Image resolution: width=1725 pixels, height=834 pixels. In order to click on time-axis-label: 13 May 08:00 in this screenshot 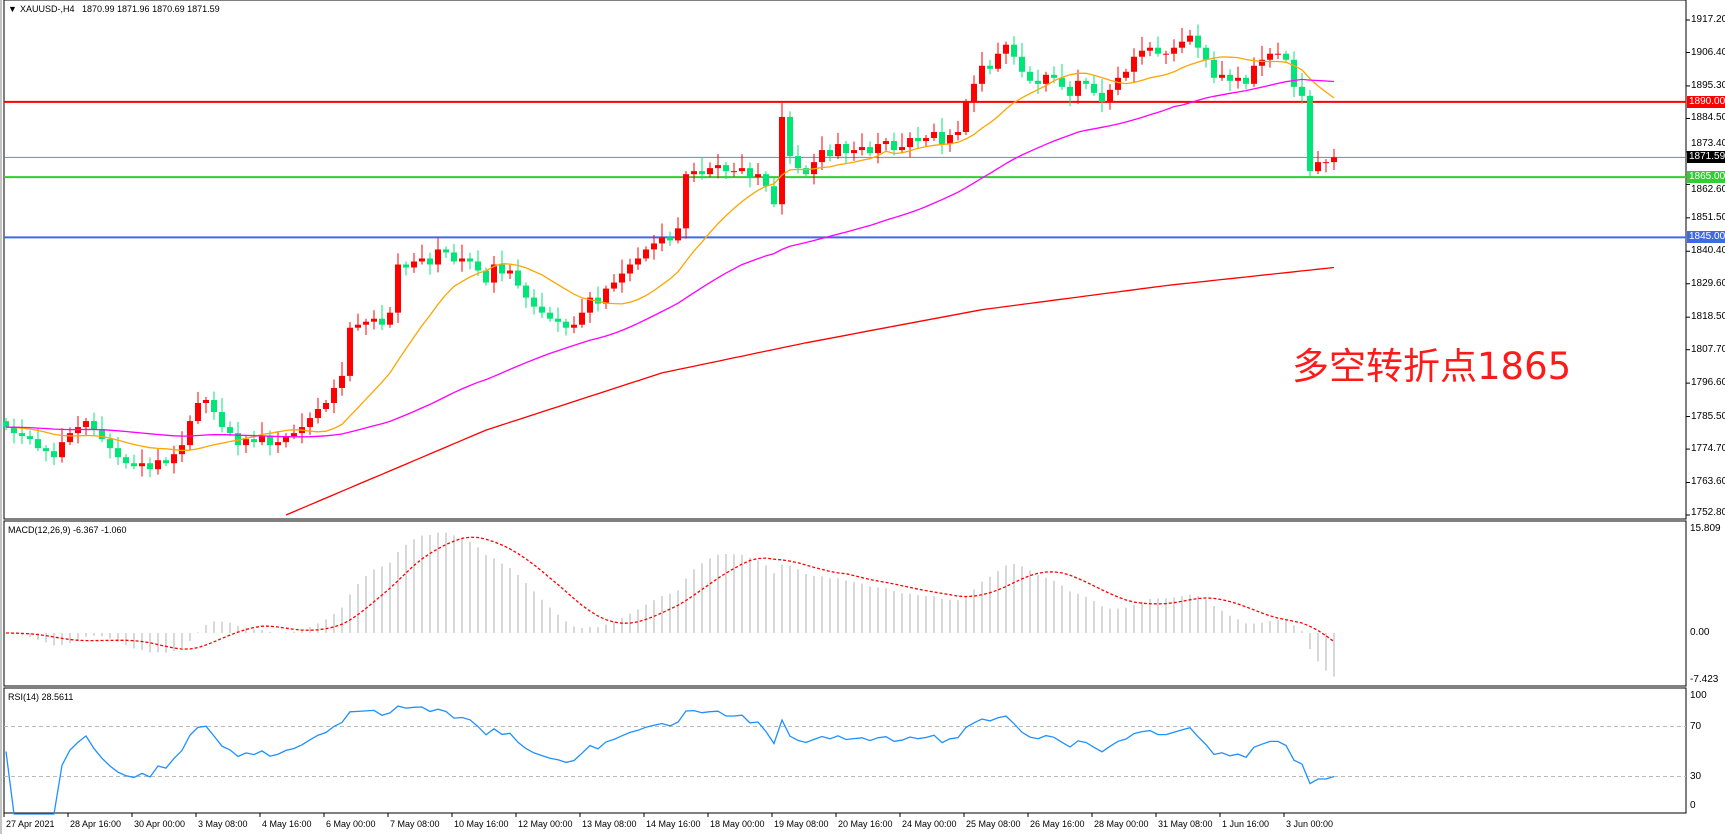, I will do `click(609, 824)`.